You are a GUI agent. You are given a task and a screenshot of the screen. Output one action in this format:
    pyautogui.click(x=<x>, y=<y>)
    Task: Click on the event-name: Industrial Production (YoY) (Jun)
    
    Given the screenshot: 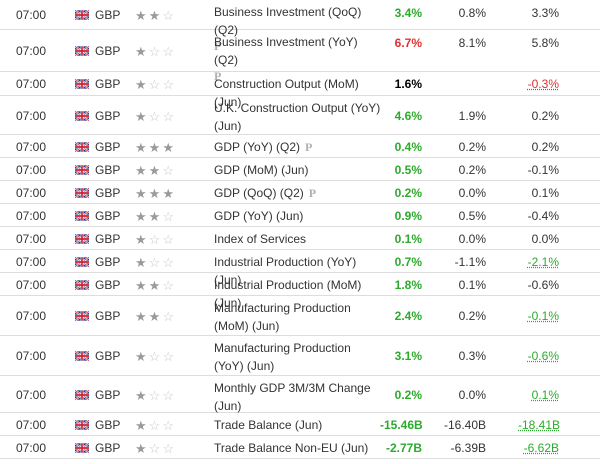 What is the action you would take?
    pyautogui.click(x=298, y=271)
    